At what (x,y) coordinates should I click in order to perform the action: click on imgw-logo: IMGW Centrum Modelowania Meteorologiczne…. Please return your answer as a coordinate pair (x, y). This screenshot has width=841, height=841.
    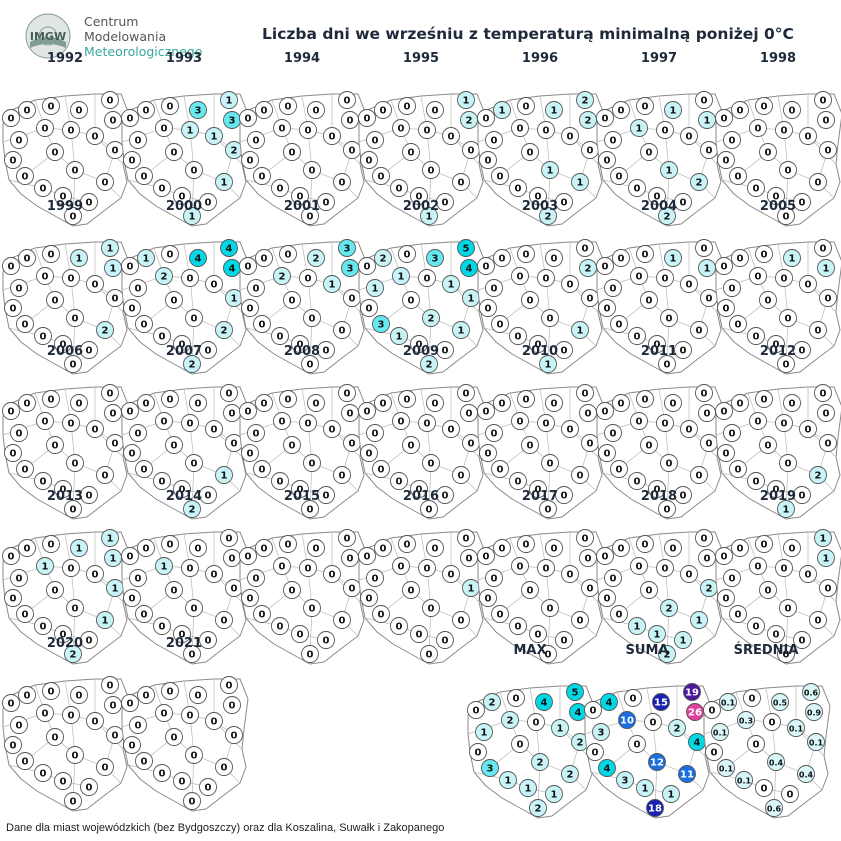
    Looking at the image, I should click on (123, 38).